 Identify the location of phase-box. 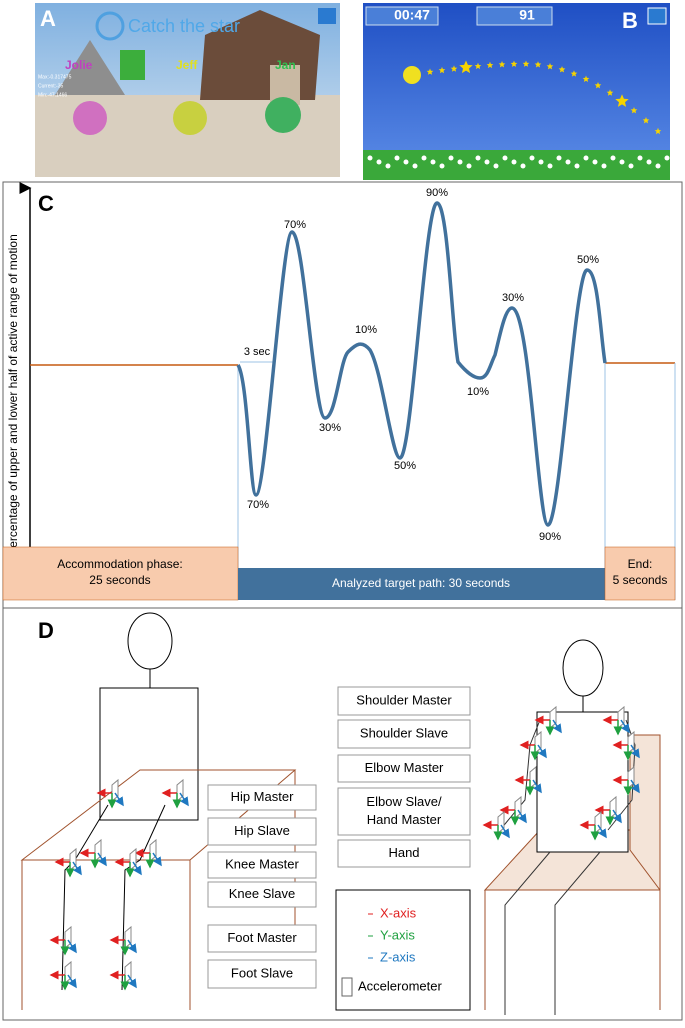
(120, 573).